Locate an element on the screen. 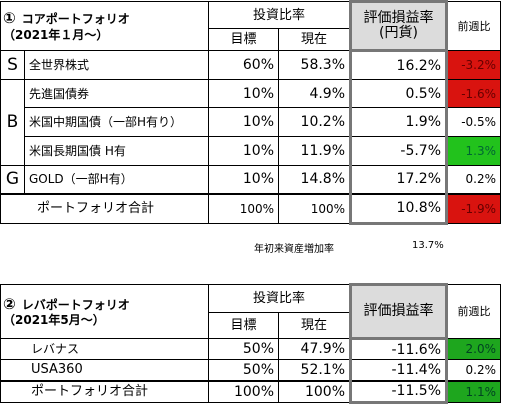 The image size is (508, 412). current-value: 58.3% is located at coordinates (314, 65).